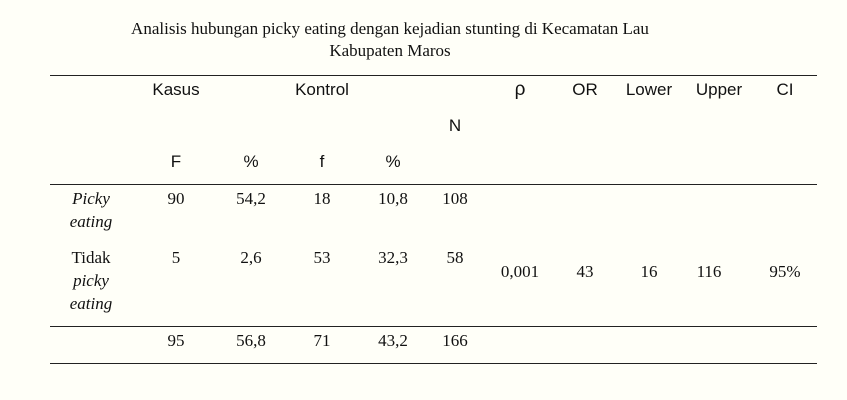 The image size is (847, 400). What do you see at coordinates (322, 257) in the screenshot?
I see `cell-tidak-kontrol-f: 53` at bounding box center [322, 257].